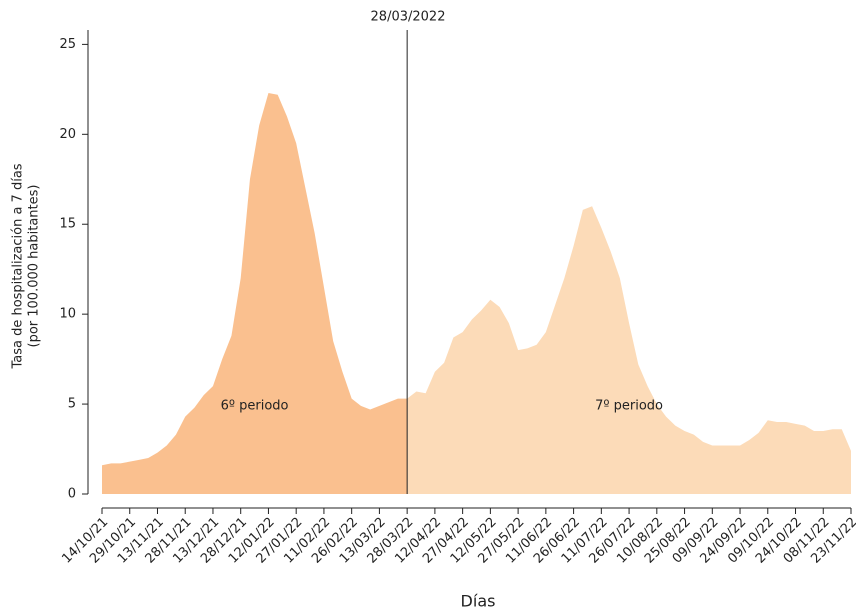  Describe the element at coordinates (34, 266) in the screenshot. I see `y-axis-title-line: (por 100.000 habitantes)` at that location.